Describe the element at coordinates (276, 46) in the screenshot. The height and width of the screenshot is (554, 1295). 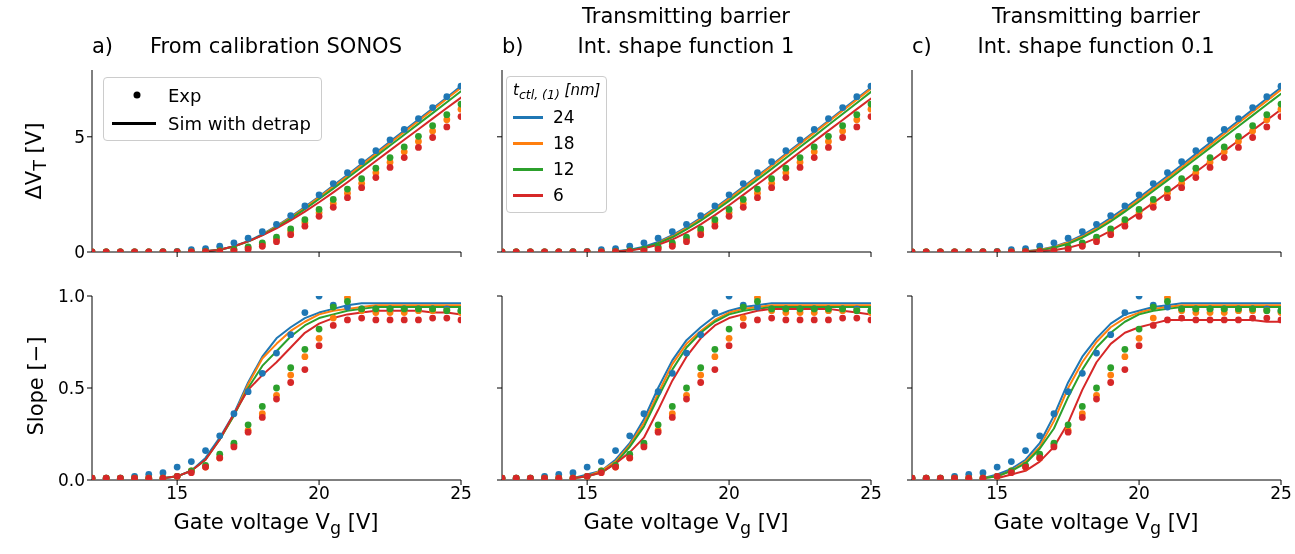
I see `chart-title: From calibration SONOS` at that location.